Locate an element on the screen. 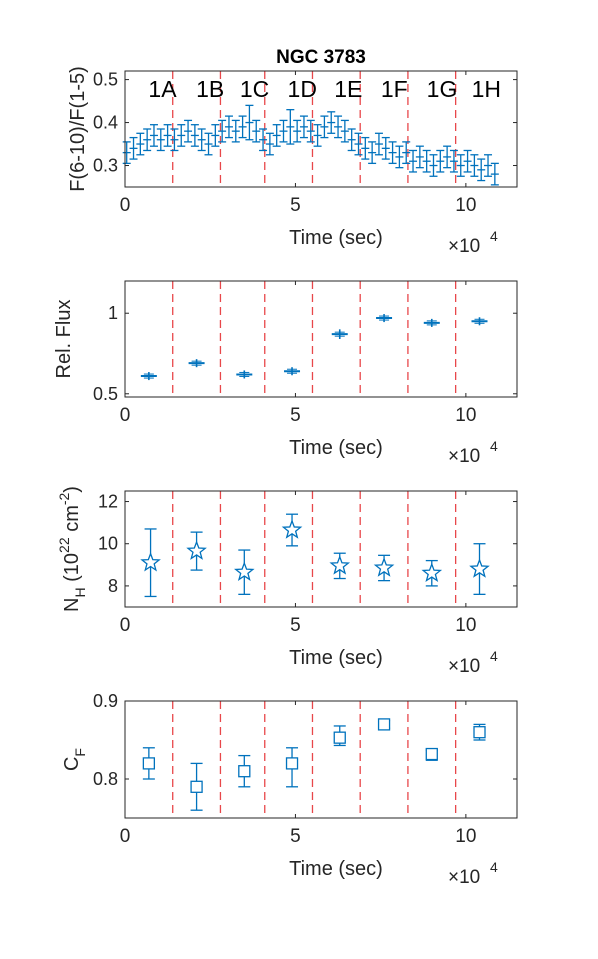 The height and width of the screenshot is (959, 598). y-axis-label: NH (1022 cm-2) is located at coordinates (72, 549).